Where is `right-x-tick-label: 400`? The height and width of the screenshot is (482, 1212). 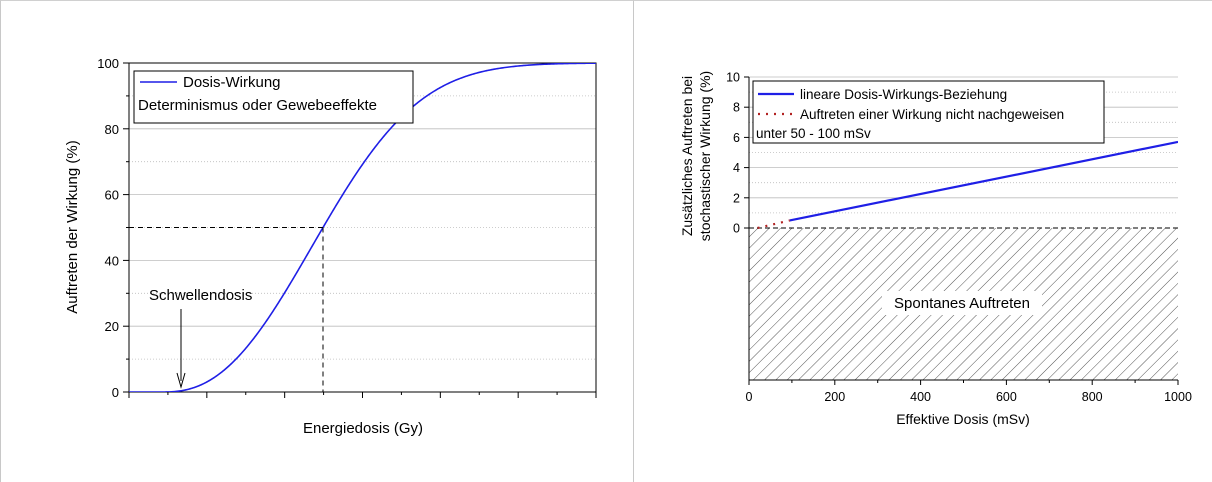
right-x-tick-label: 400 is located at coordinates (920, 397).